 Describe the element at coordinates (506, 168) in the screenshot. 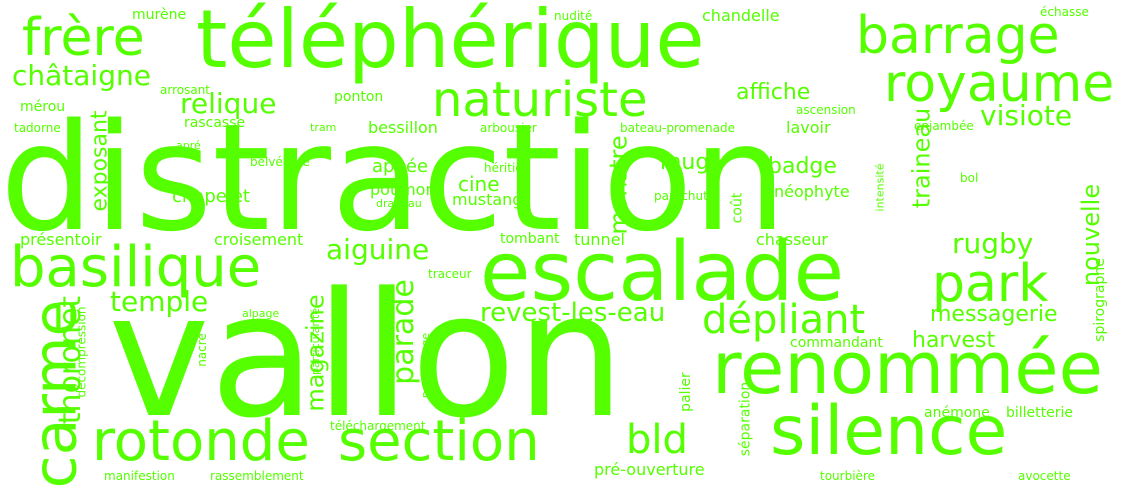

I see `word-heritier: héritier` at that location.